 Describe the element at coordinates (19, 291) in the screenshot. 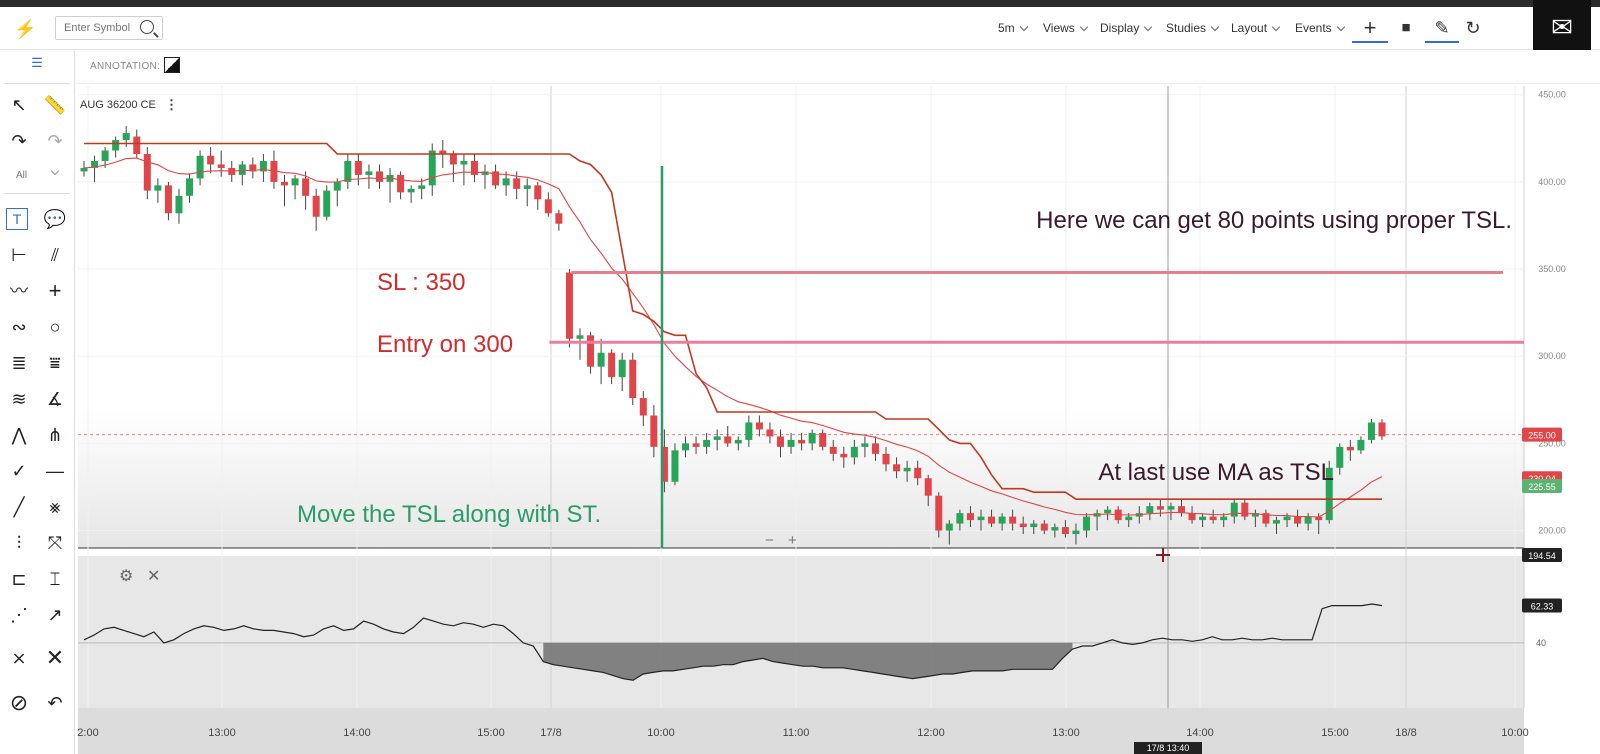

I see `zigzag-icon: 〰` at that location.